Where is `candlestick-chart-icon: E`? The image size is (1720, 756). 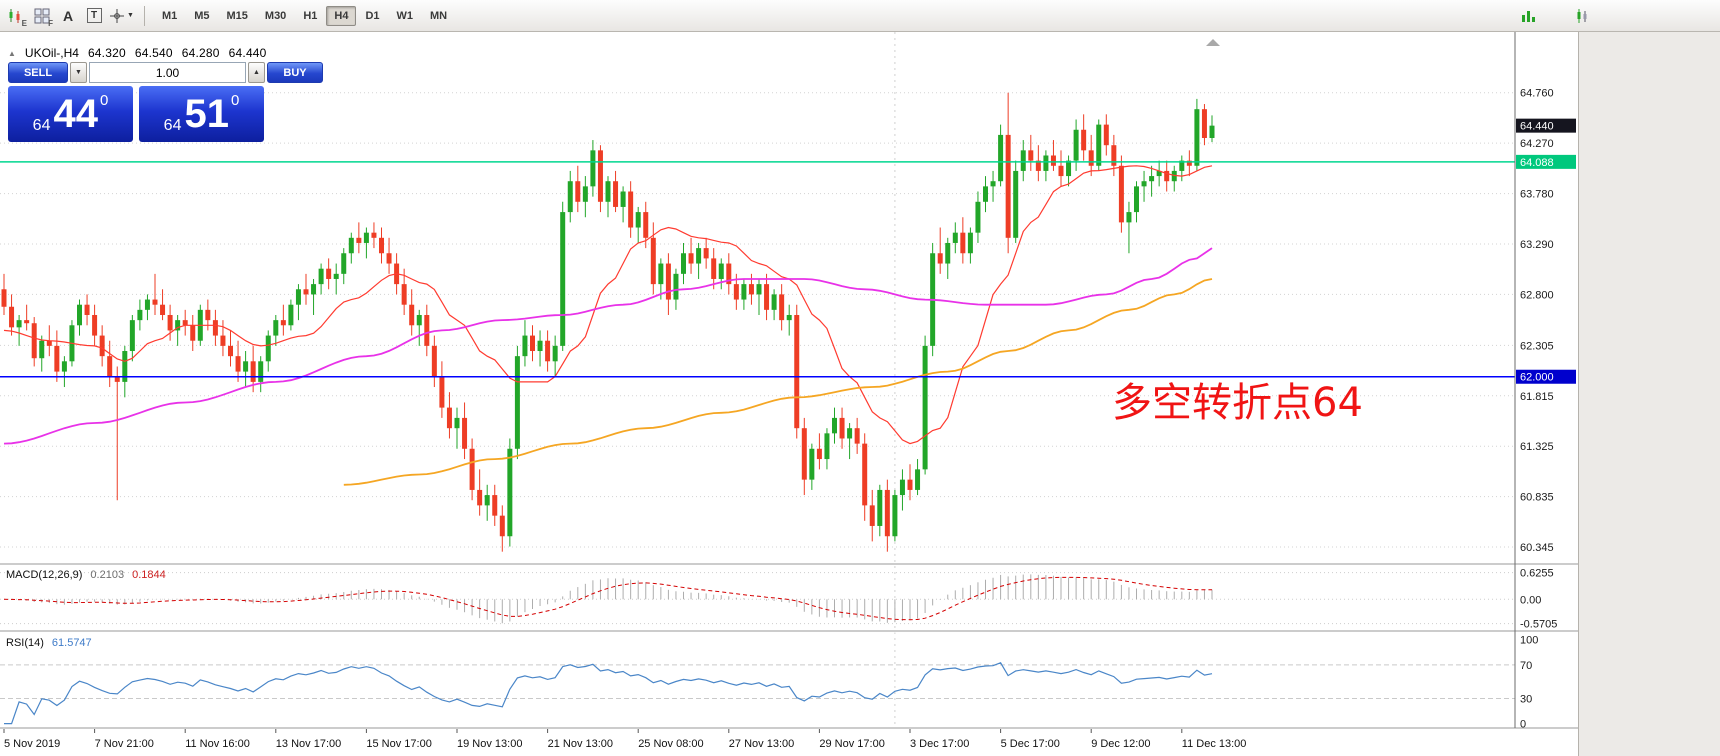 candlestick-chart-icon: E is located at coordinates (16, 16).